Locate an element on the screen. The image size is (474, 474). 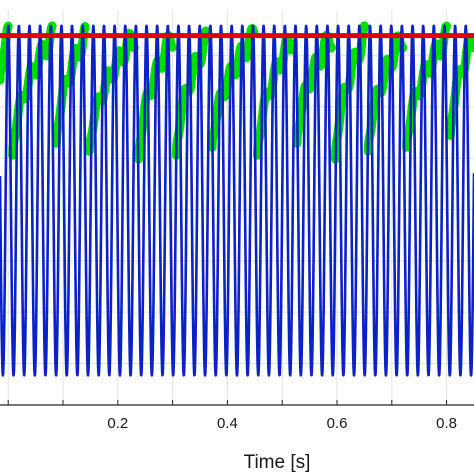
x-axis-ticks: 0.2 0.4 0.6 0.8 is located at coordinates (232, 416).